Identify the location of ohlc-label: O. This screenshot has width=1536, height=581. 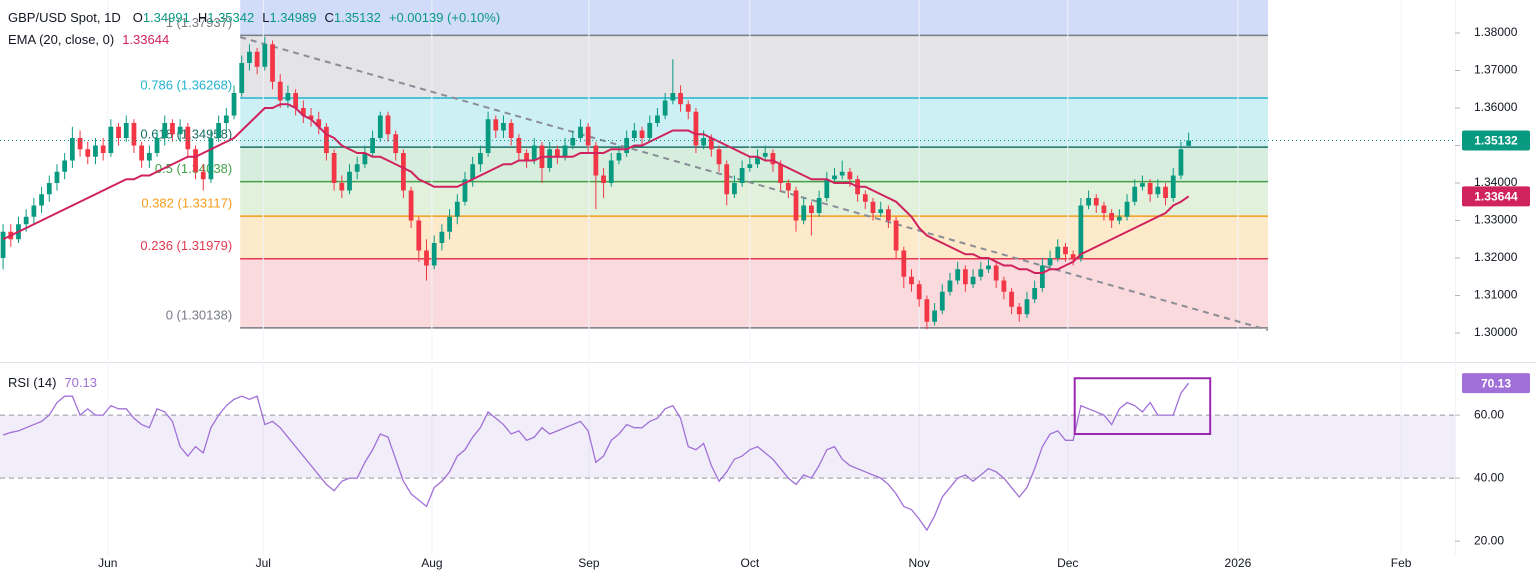
(138, 17).